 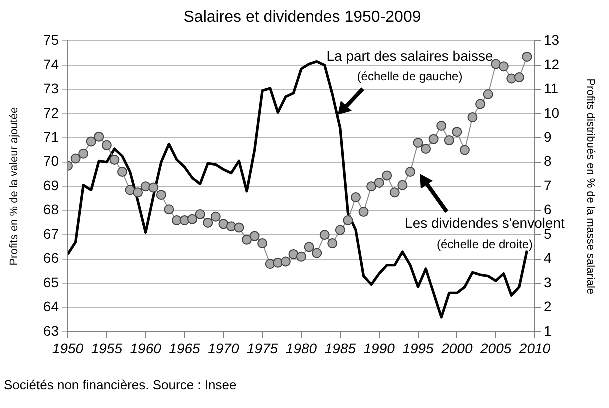 I want to click on y-tick-label: 67, so click(x=51, y=234).